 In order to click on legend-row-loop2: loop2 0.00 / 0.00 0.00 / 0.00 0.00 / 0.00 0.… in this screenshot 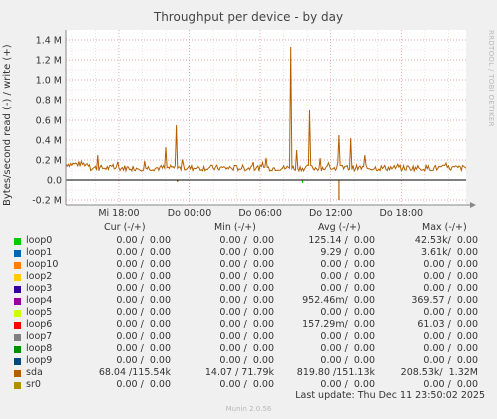, I will do `click(248, 277)`.